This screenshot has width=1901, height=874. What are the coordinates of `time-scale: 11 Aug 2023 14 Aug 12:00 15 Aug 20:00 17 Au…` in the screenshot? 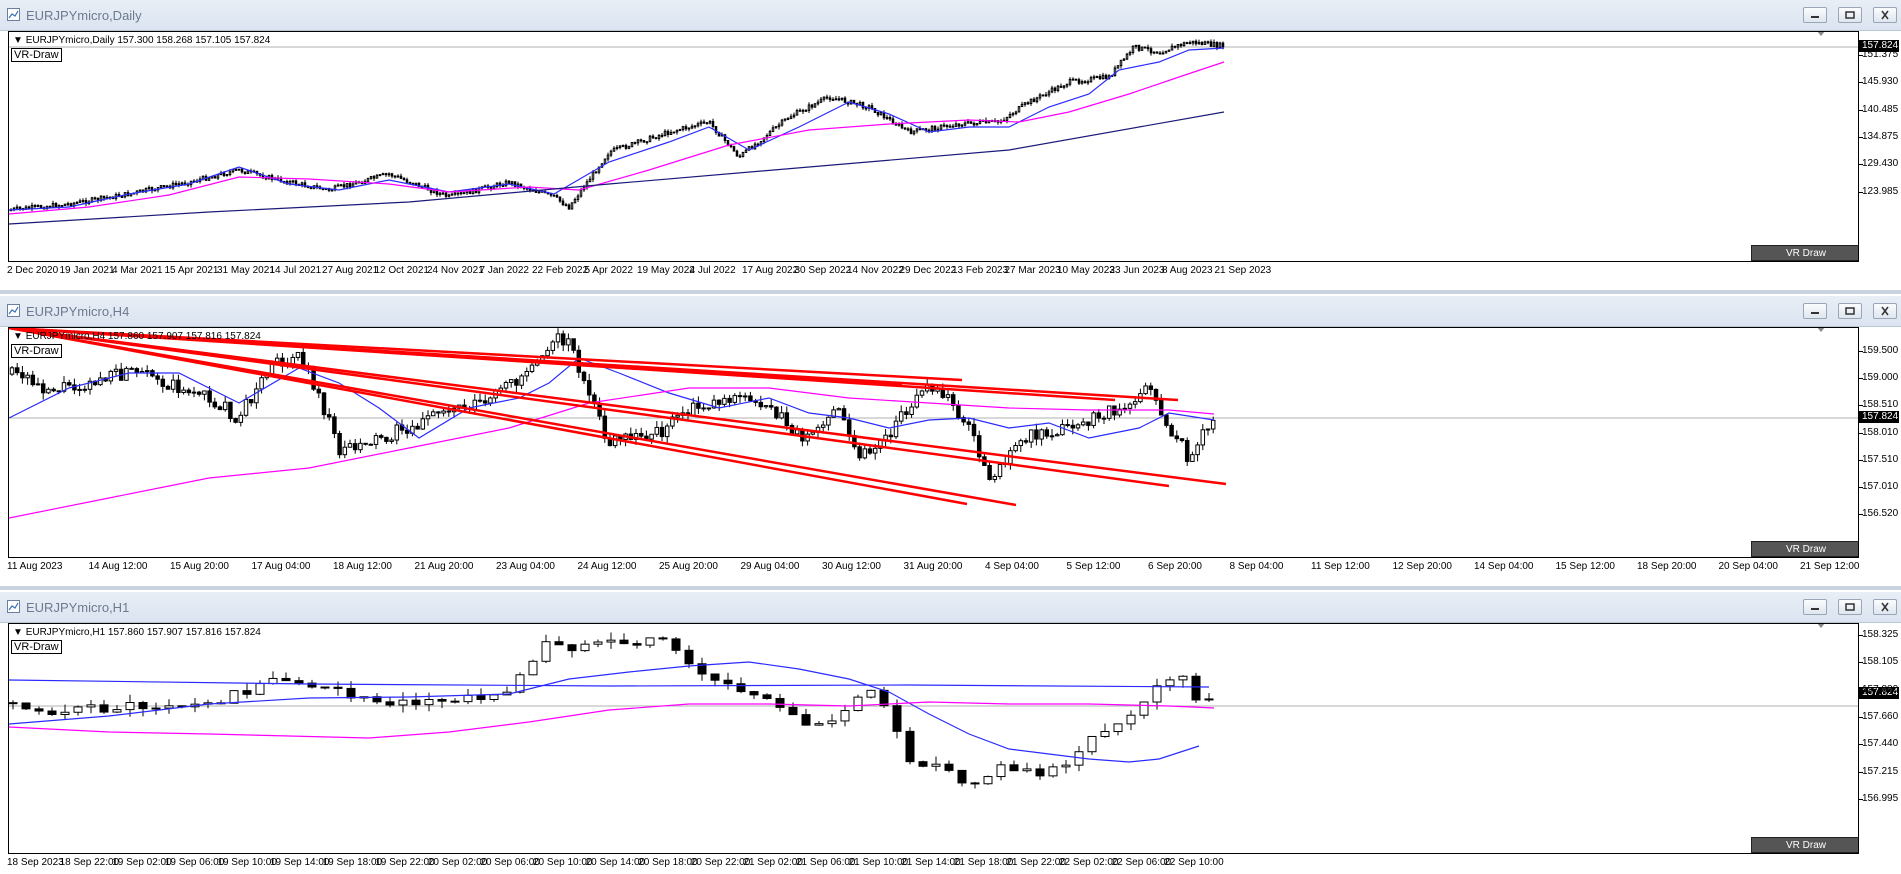 It's located at (950, 568).